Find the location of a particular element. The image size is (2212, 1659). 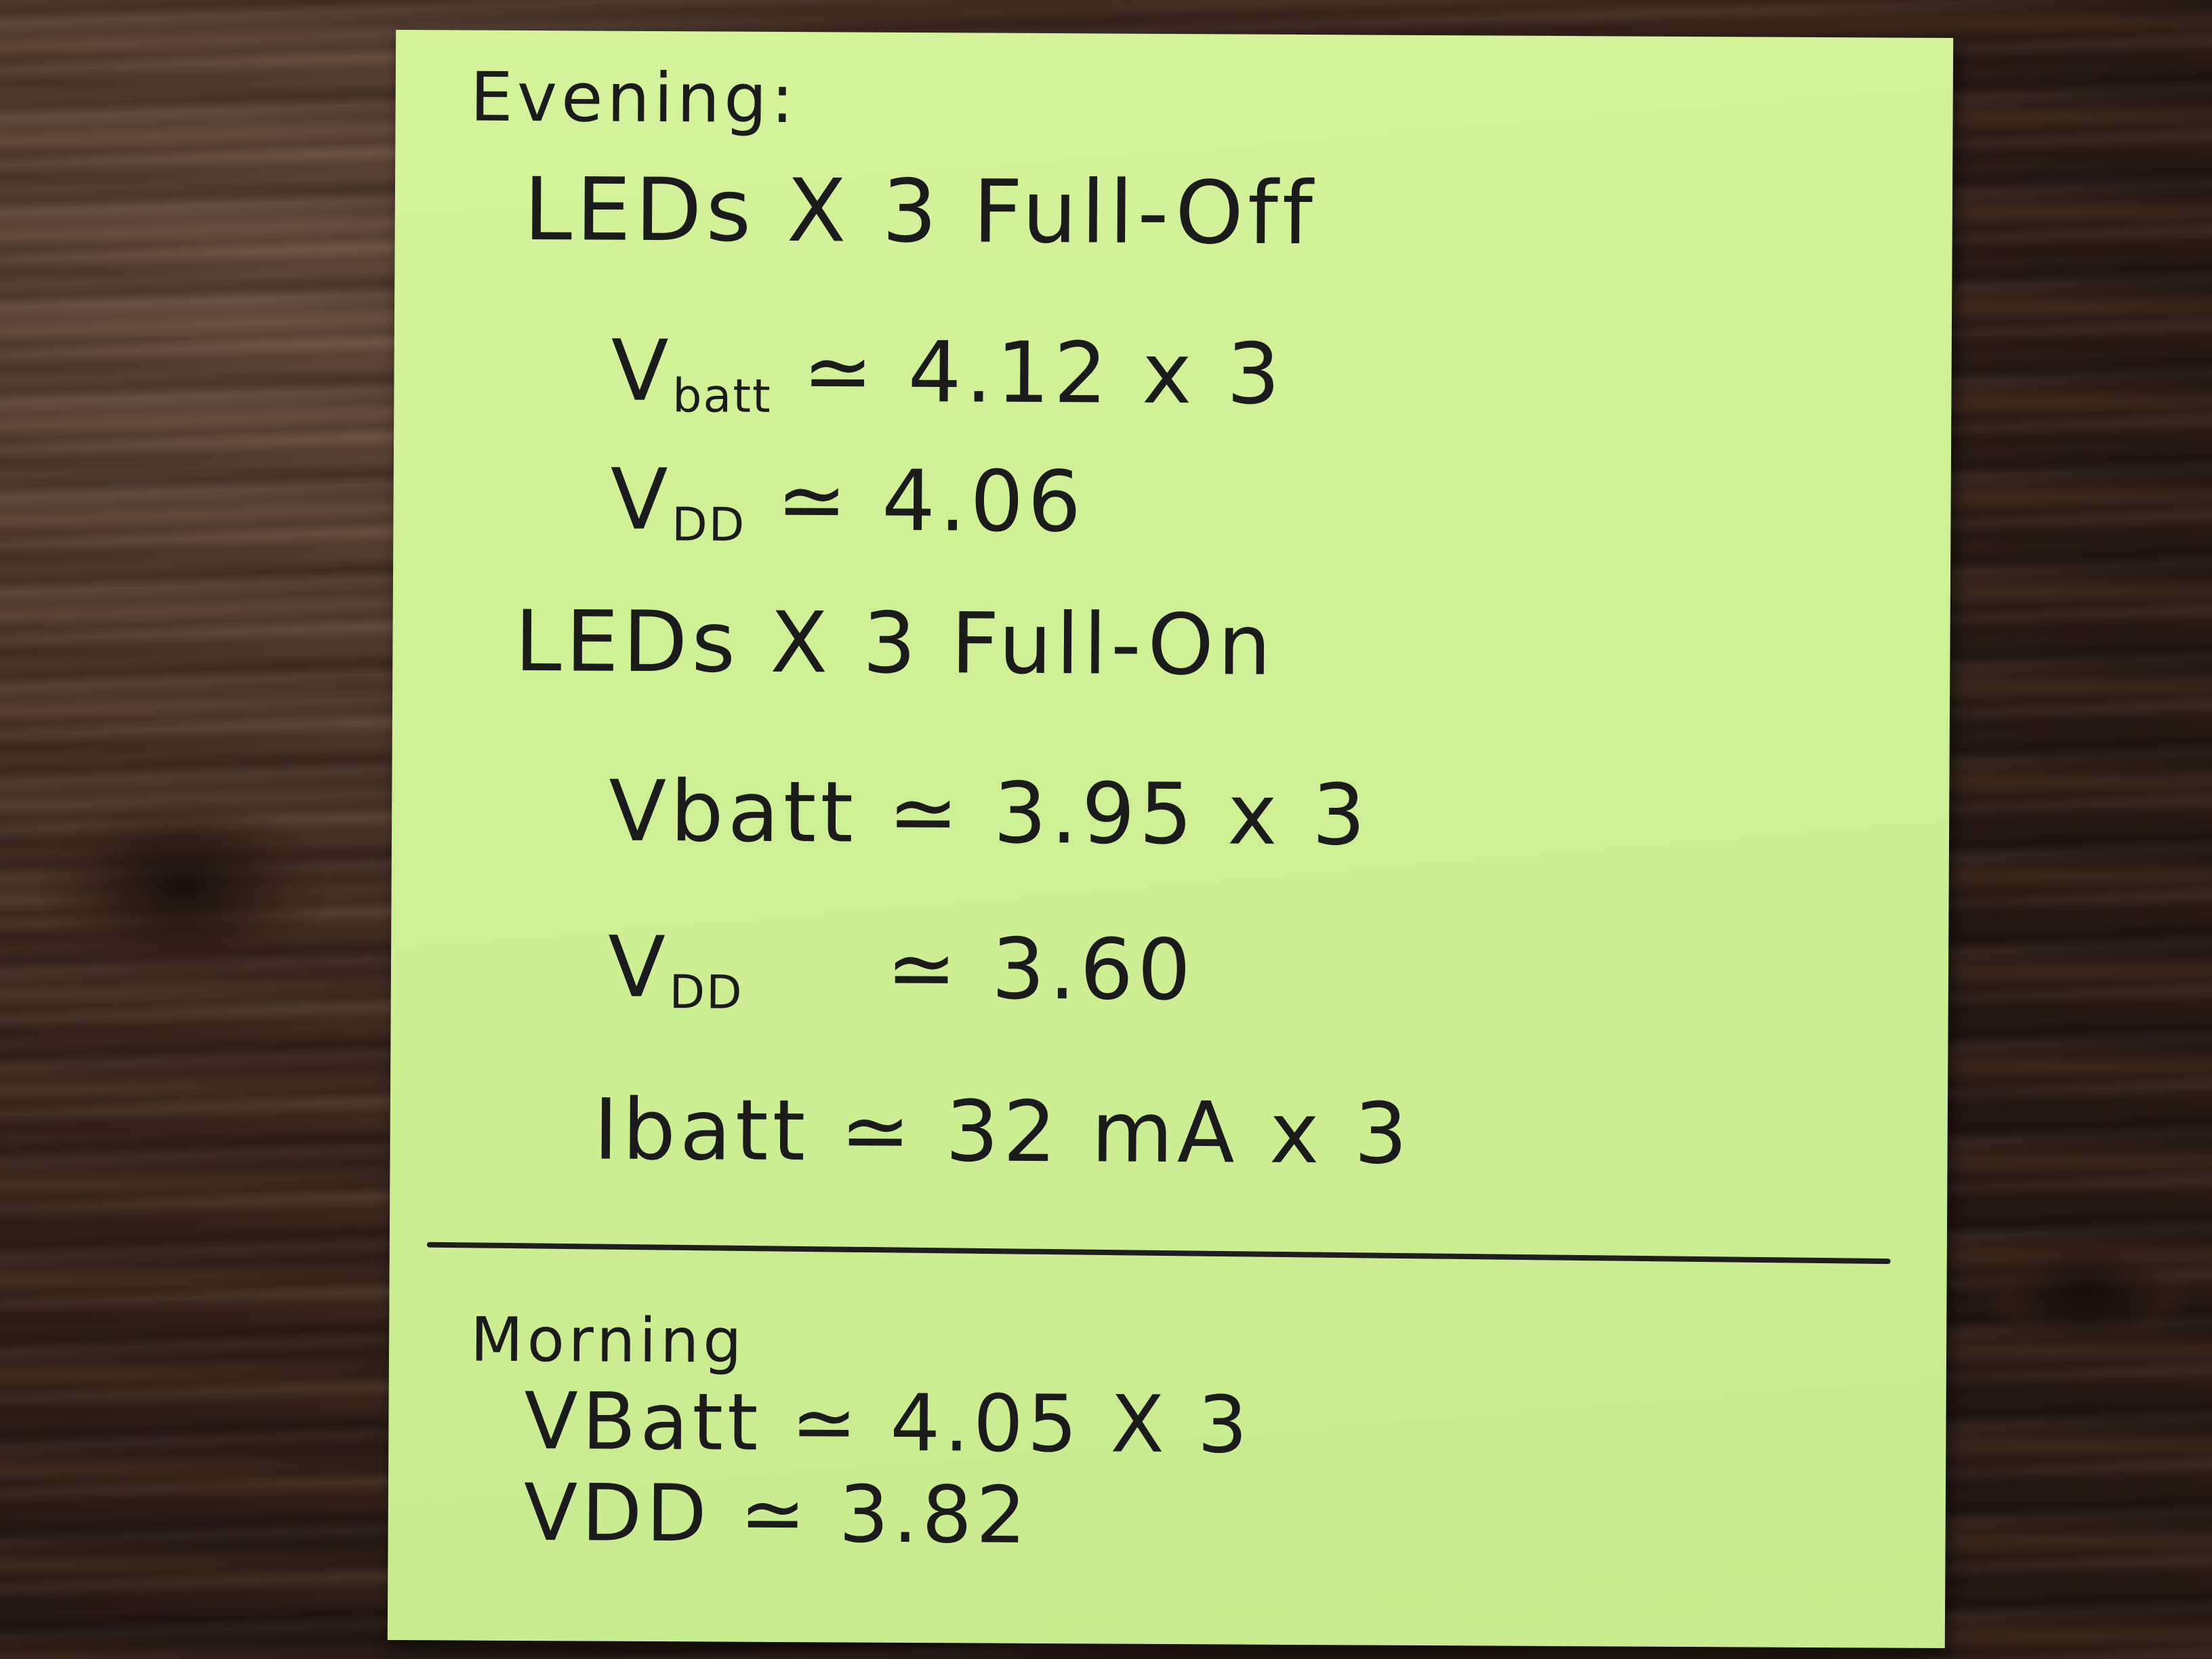

vbatt-value: ≃ 3.95 x 3 is located at coordinates (1129, 814).